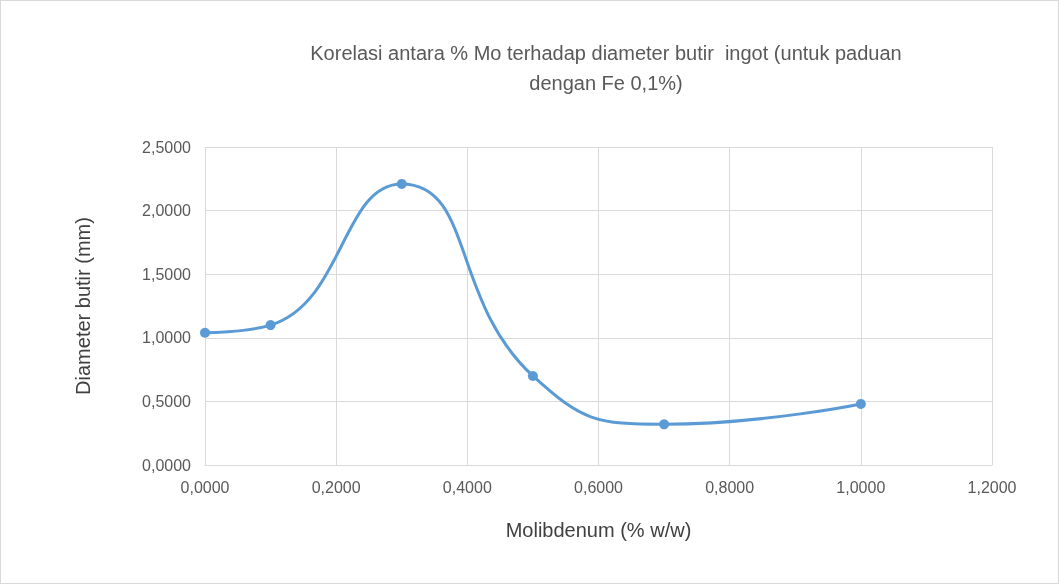 This screenshot has height=584, width=1059. I want to click on x-tick-label: 1,2000, so click(992, 487).